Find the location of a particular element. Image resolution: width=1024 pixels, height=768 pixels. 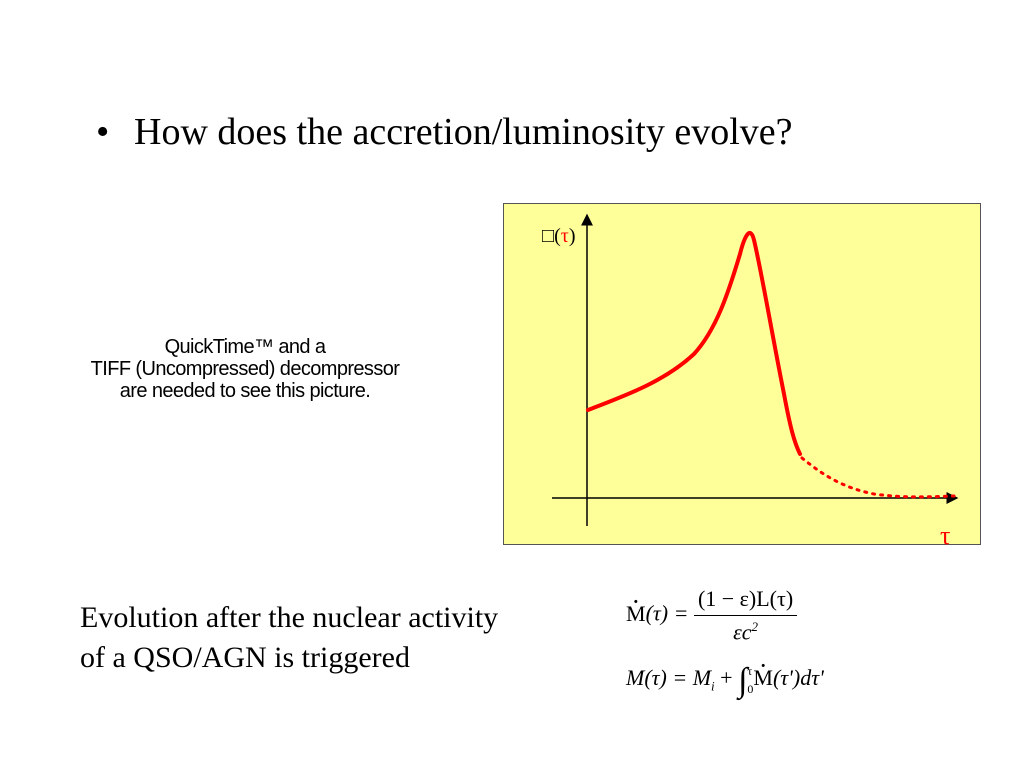

equation-mdot: M(τ) = (1 − ε)L(τ) εc2 is located at coordinates (712, 615).